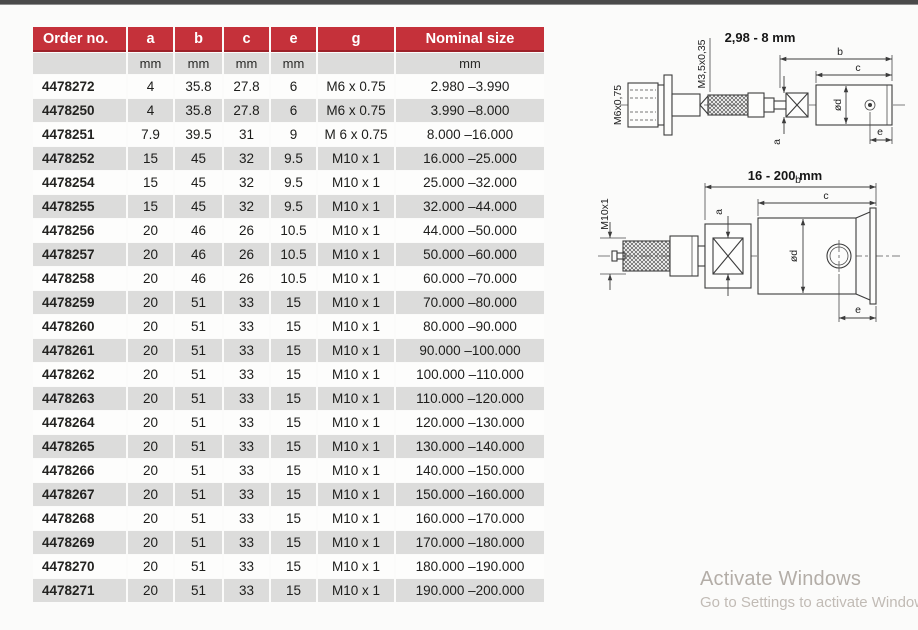 This screenshot has height=630, width=918. I want to click on cell-c: 31, so click(246, 134).